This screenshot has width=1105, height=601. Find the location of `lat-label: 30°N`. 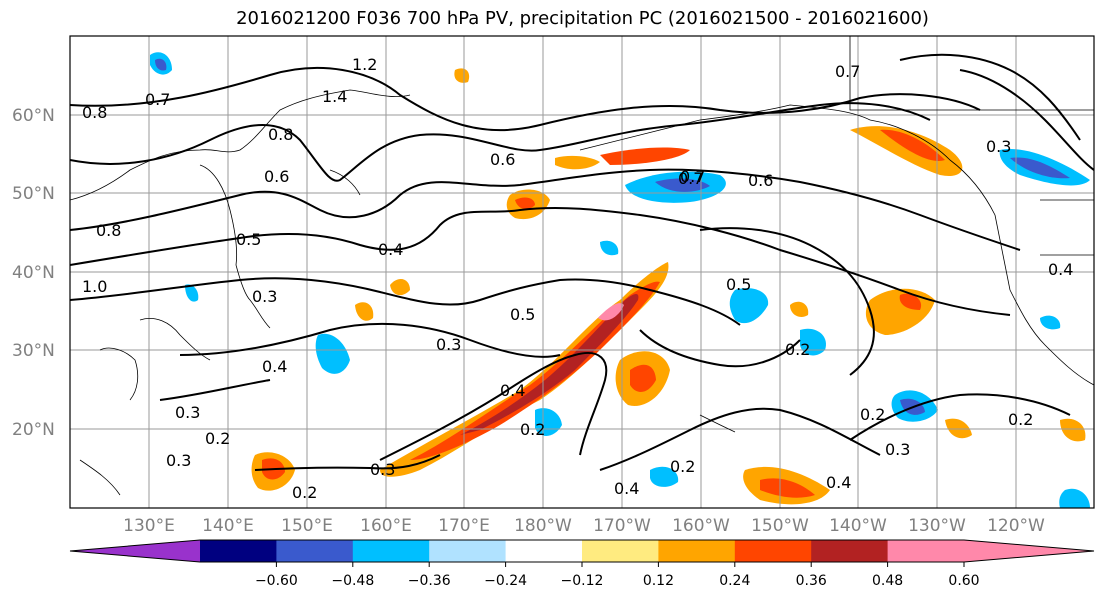

lat-label: 30°N is located at coordinates (33, 351).